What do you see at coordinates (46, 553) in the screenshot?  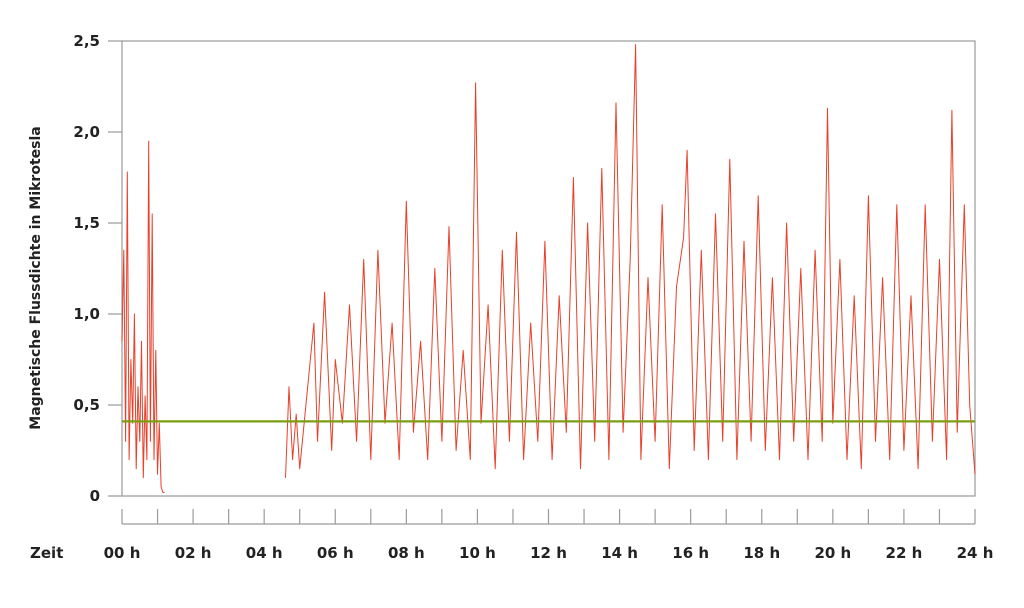 I see `x-axis-title: Zeit` at bounding box center [46, 553].